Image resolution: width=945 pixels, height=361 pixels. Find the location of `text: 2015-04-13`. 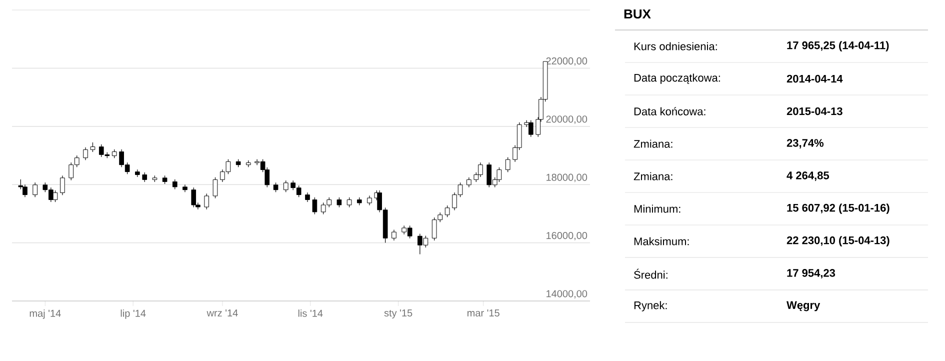

text: 2015-04-13 is located at coordinates (814, 111).